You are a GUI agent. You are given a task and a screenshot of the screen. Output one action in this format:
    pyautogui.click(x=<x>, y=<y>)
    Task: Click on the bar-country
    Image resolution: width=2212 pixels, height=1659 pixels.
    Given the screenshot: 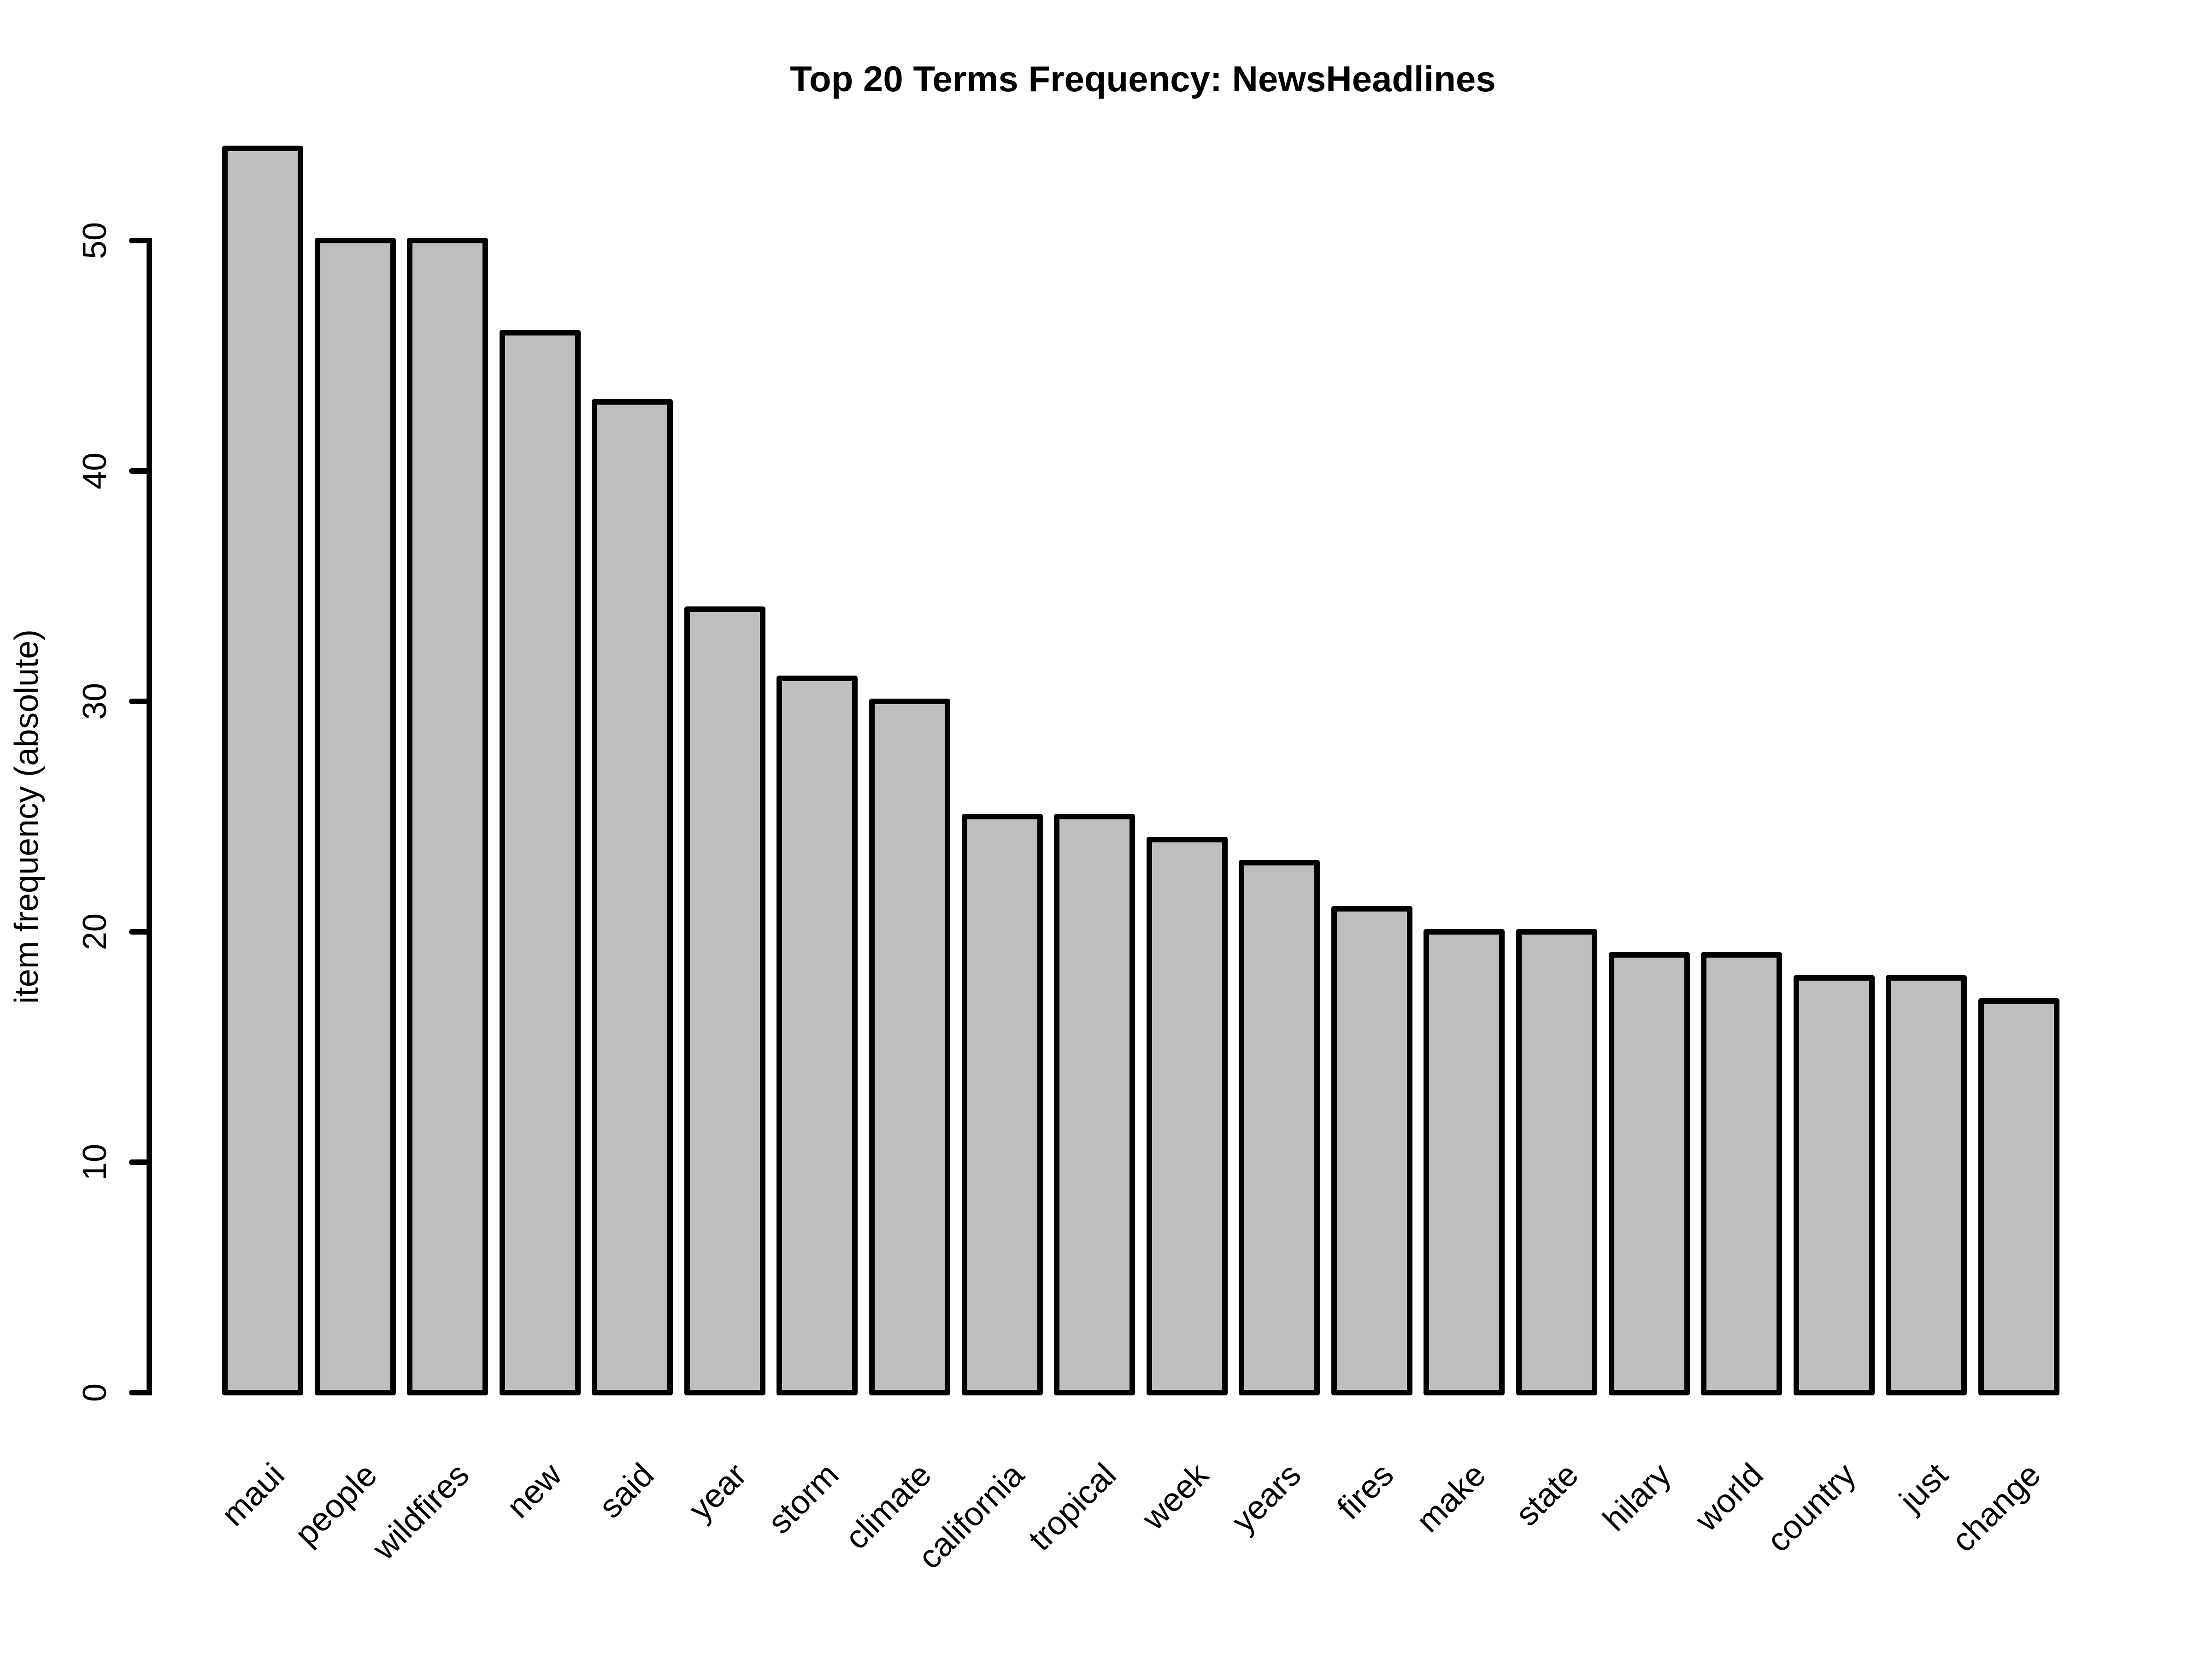 What is the action you would take?
    pyautogui.click(x=1834, y=1185)
    